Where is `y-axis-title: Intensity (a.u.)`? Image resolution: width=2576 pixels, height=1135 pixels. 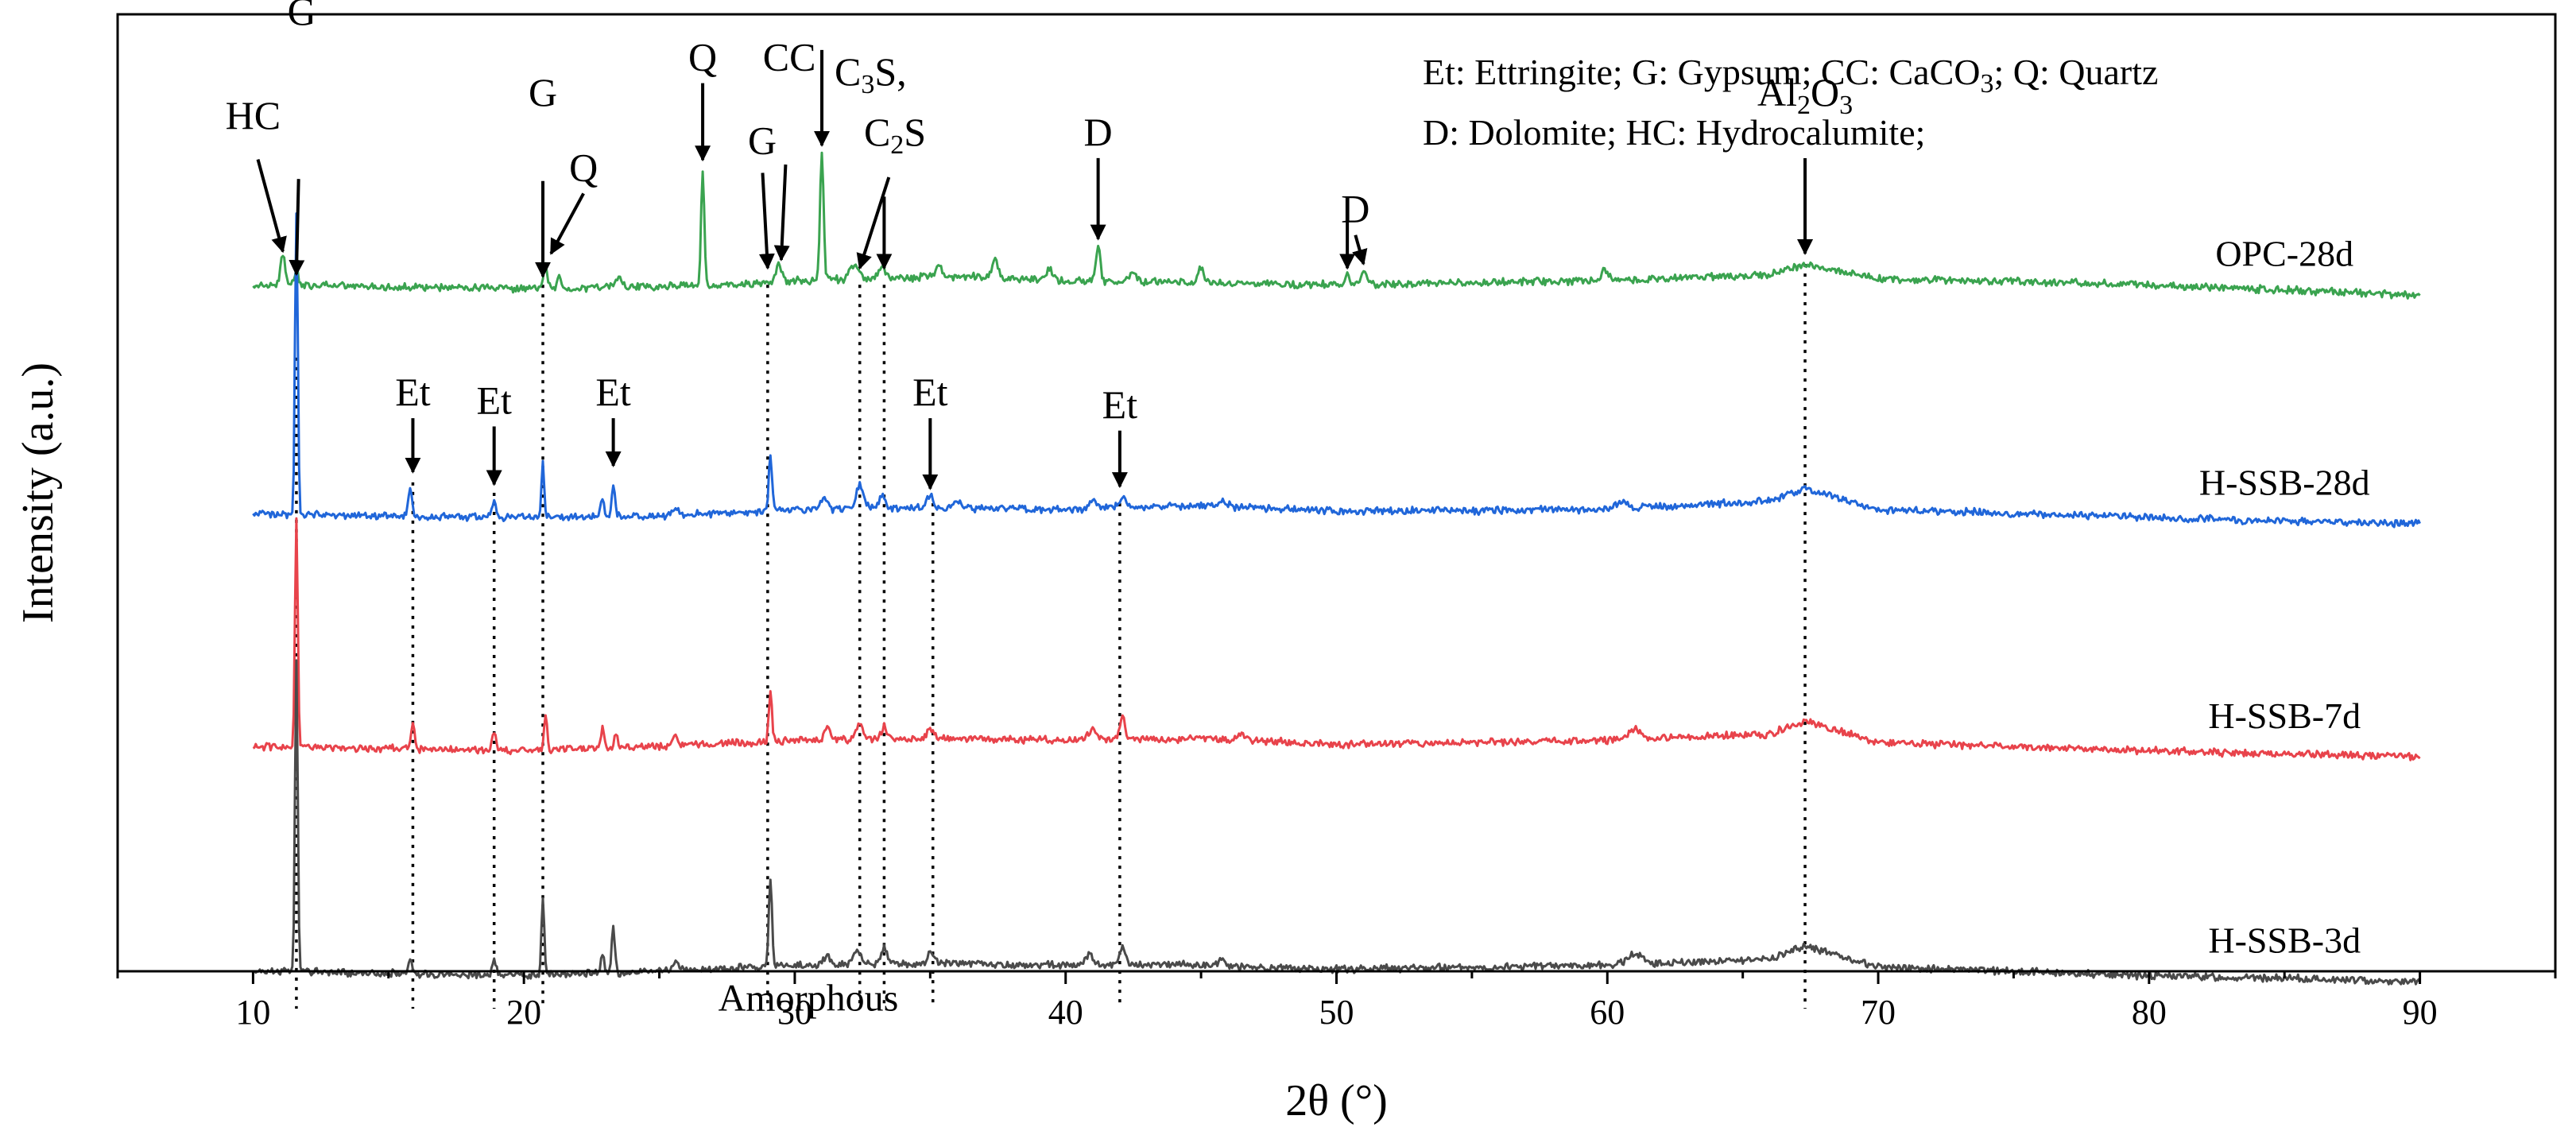 y-axis-title: Intensity (a.u.) is located at coordinates (38, 492).